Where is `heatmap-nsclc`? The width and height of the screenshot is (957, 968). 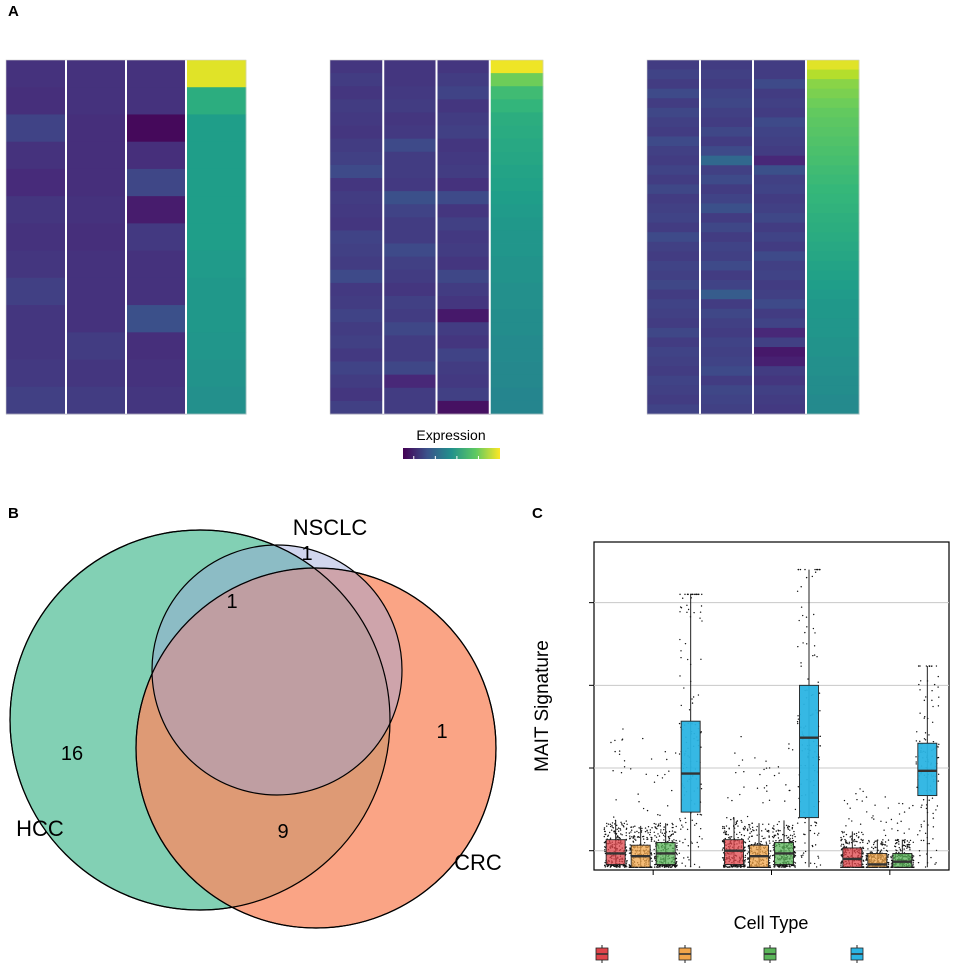
heatmap-nsclc is located at coordinates (126, 237).